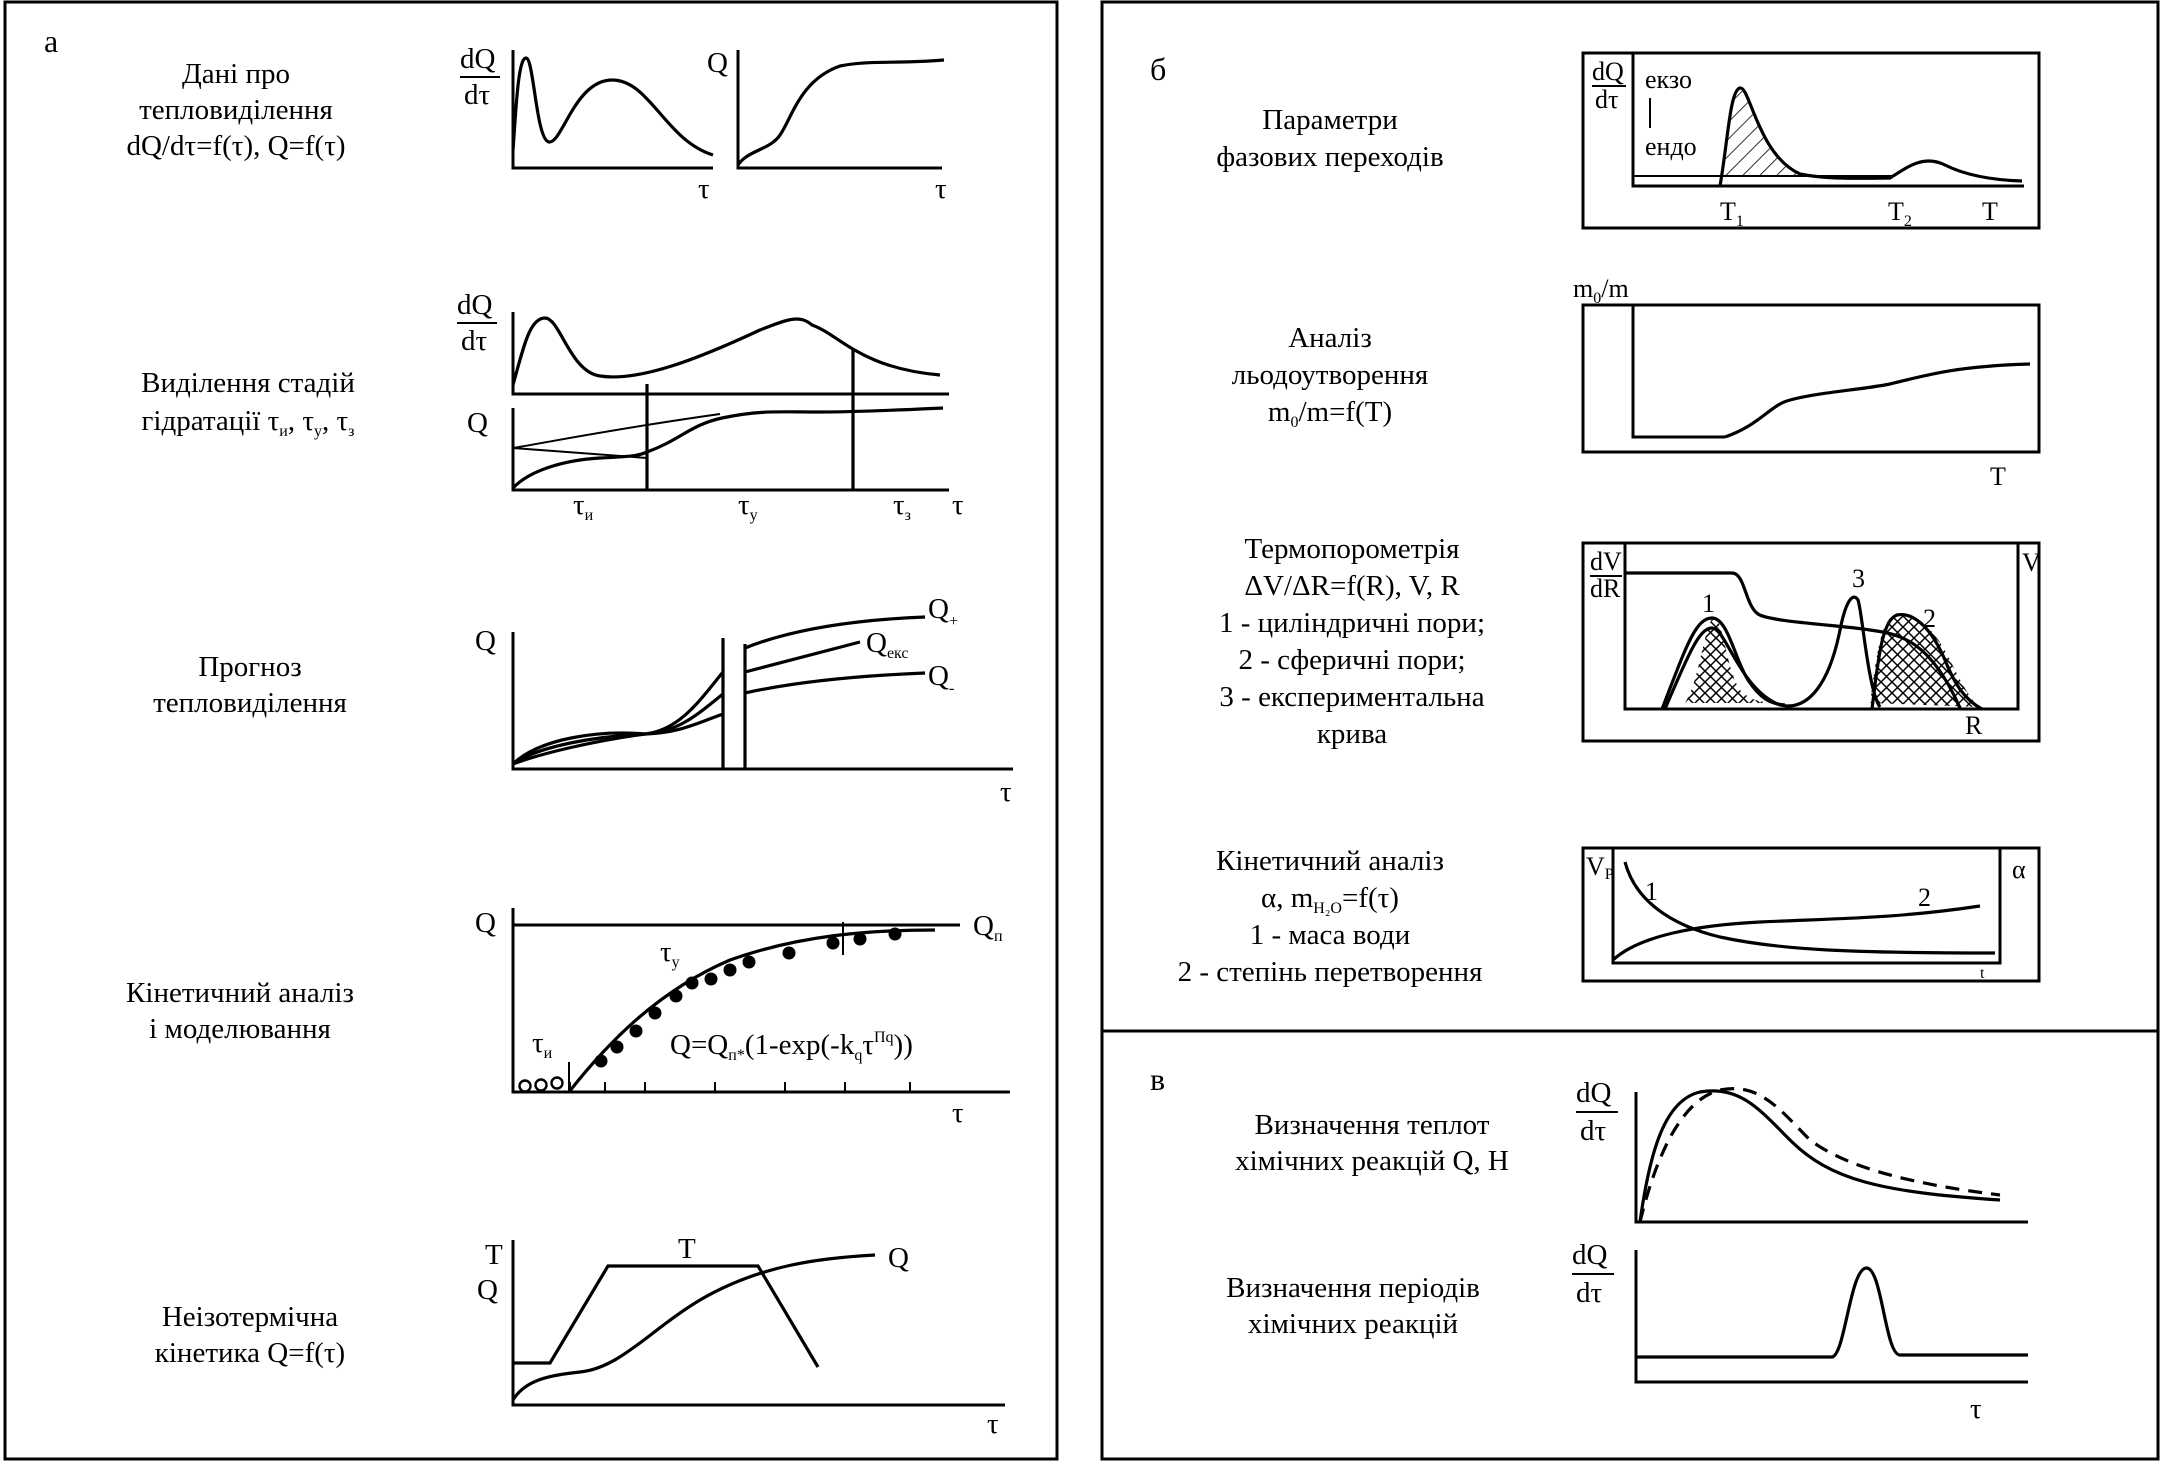 Image resolution: width=2160 pixels, height=1462 pixels. Describe the element at coordinates (898, 1258) in the screenshot. I see `a5-q-curve-label: Q` at that location.